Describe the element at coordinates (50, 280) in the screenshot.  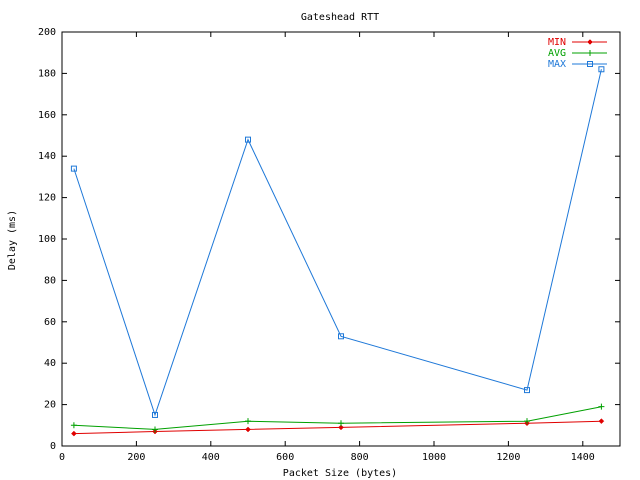
I see `y-tick-label: 80` at that location.